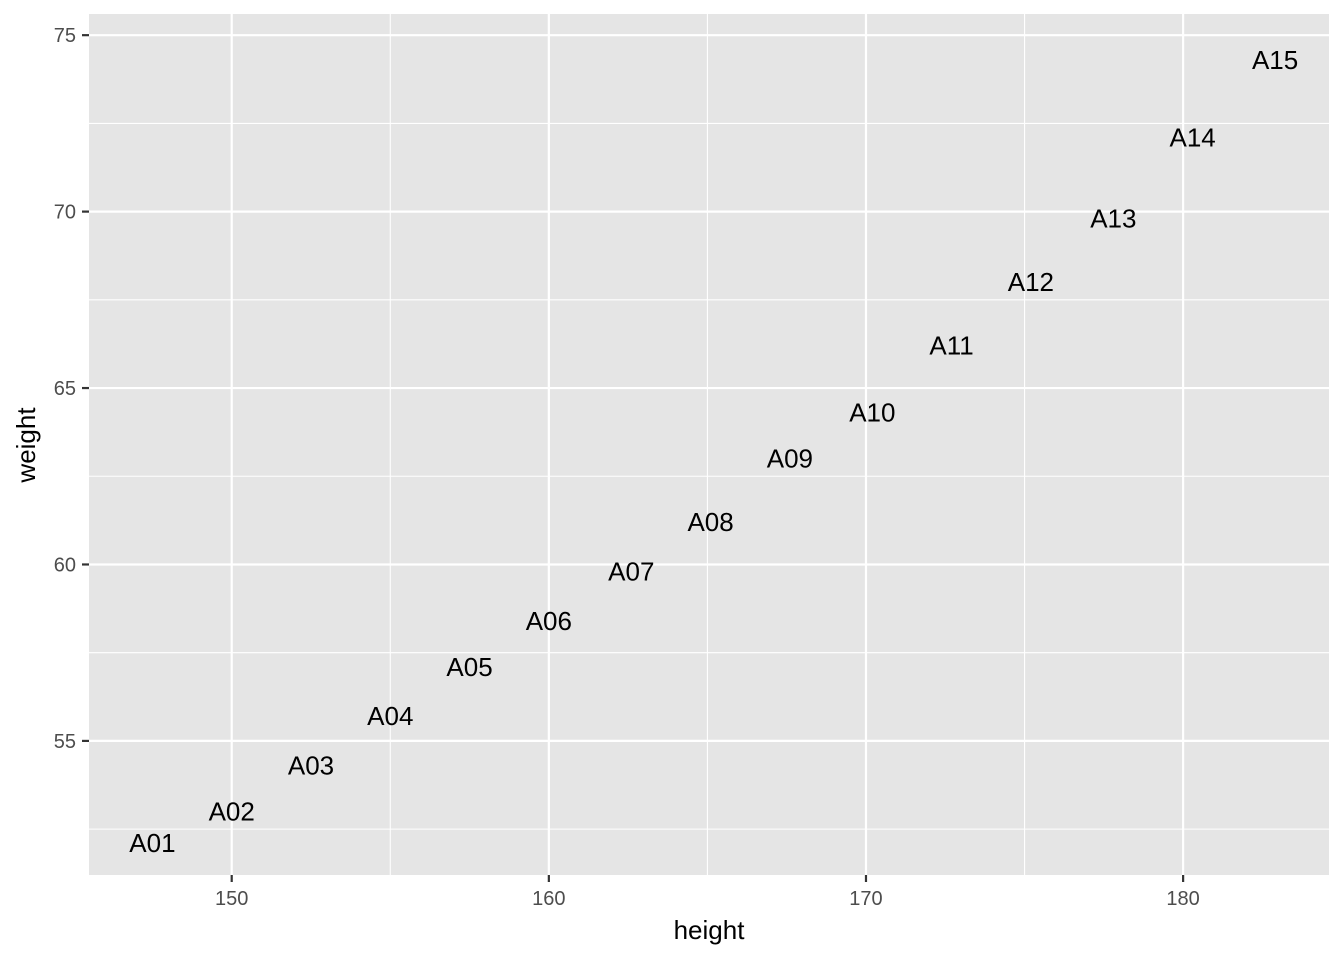 Image resolution: width=1344 pixels, height=960 pixels. What do you see at coordinates (311, 766) in the screenshot?
I see `point-label-a03: A03` at bounding box center [311, 766].